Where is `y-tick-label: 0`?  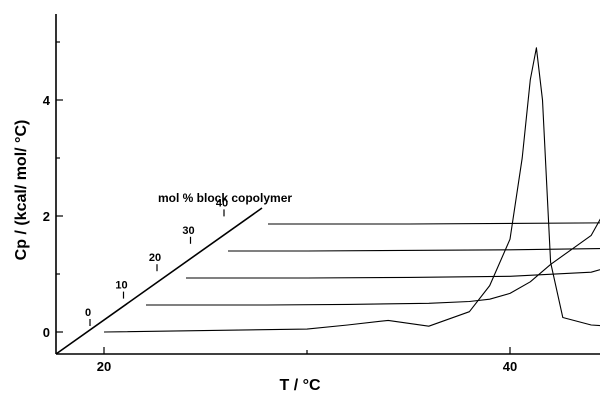 y-tick-label: 0 is located at coordinates (46, 332).